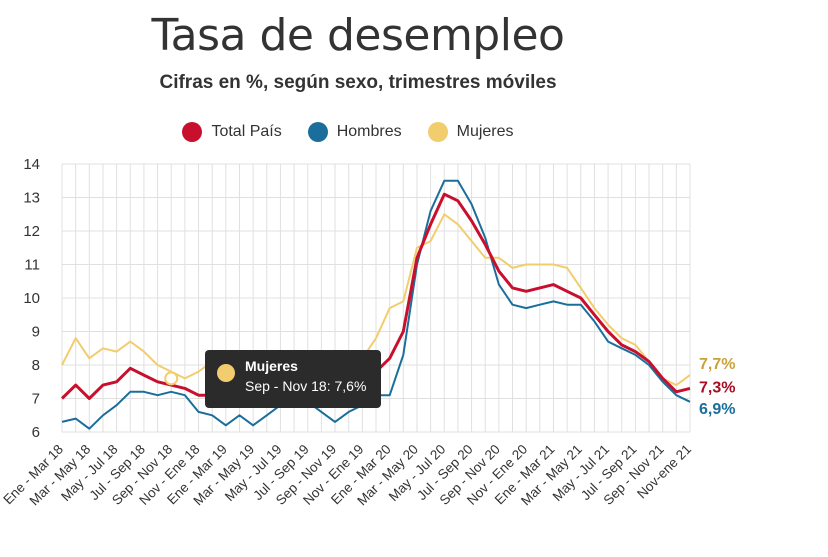 Image resolution: width=828 pixels, height=557 pixels. I want to click on legend-label-hombres: Hombres, so click(369, 131).